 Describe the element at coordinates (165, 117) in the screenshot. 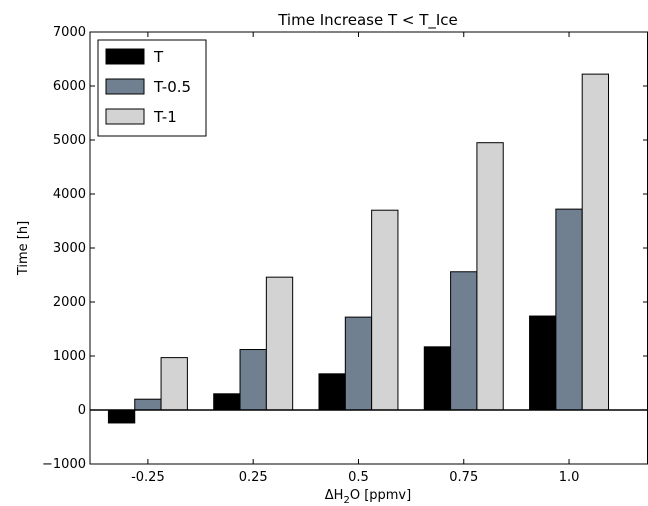

I see `legend-label-T-1: T-1` at that location.